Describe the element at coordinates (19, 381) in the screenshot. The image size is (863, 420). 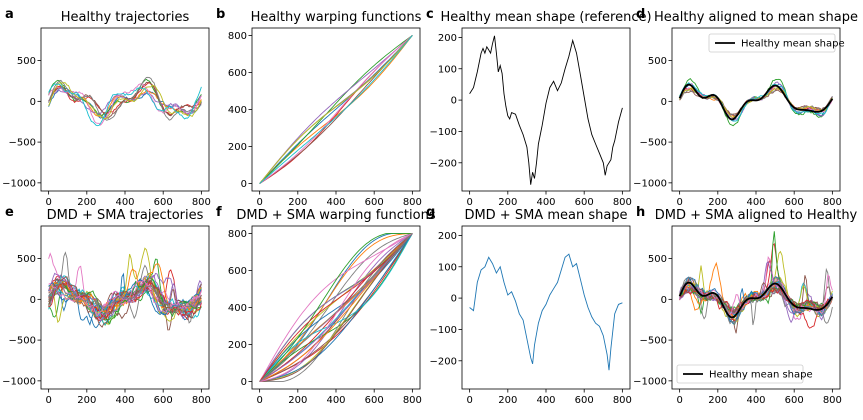
I see `y-tick-label-e--1000: −1000` at that location.